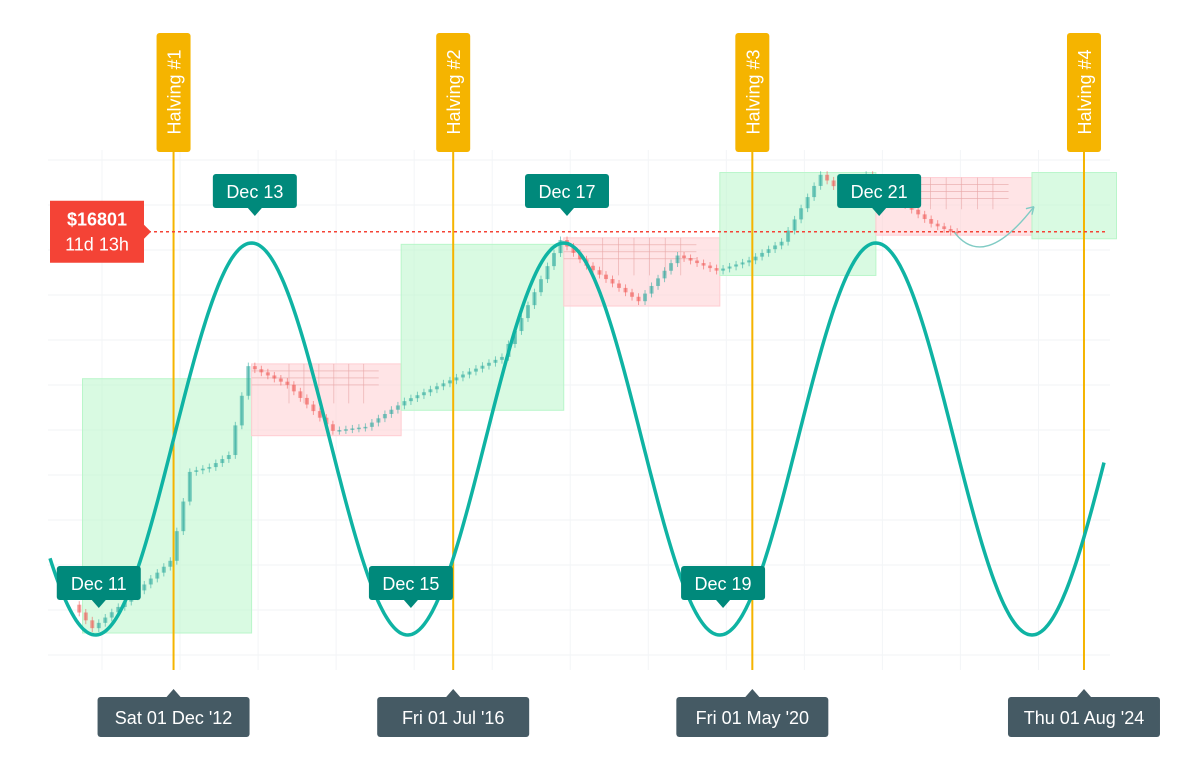 This screenshot has width=1200, height=771. What do you see at coordinates (577, 231) in the screenshot?
I see `price-line: $16801 11d 13h` at bounding box center [577, 231].